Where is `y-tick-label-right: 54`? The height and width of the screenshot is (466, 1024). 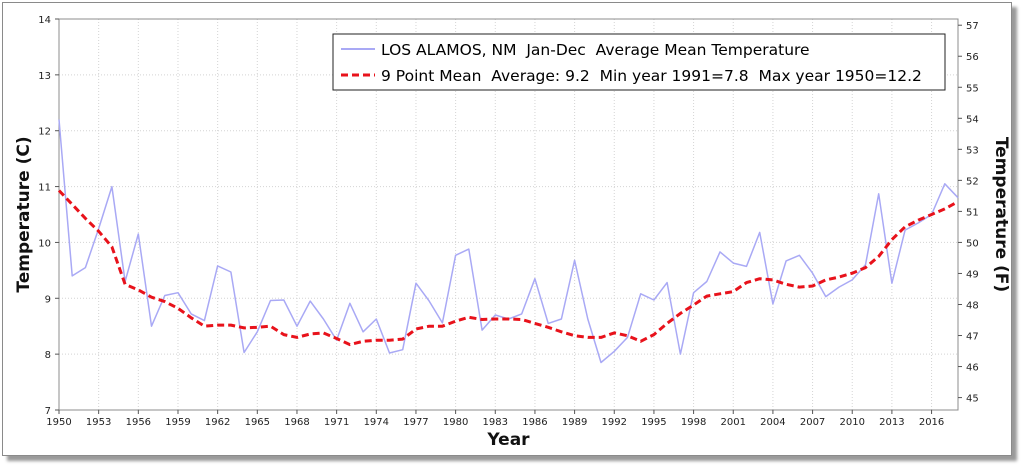
y-tick-label-right: 54 is located at coordinates (972, 119).